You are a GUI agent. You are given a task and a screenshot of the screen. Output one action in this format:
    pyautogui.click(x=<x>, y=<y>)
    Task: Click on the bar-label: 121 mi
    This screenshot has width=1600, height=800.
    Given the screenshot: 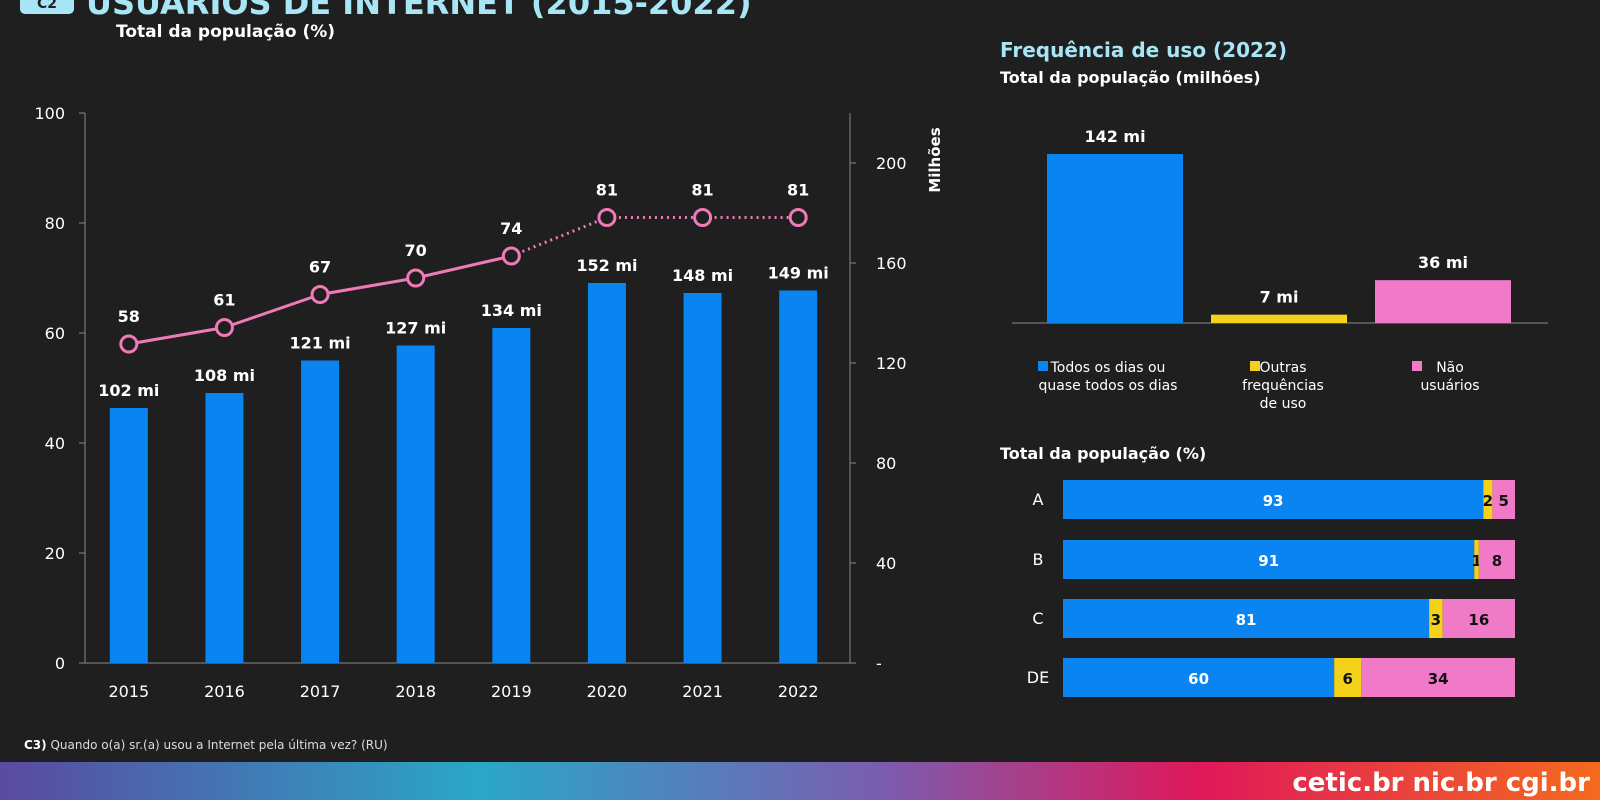 What is the action you would take?
    pyautogui.click(x=320, y=343)
    